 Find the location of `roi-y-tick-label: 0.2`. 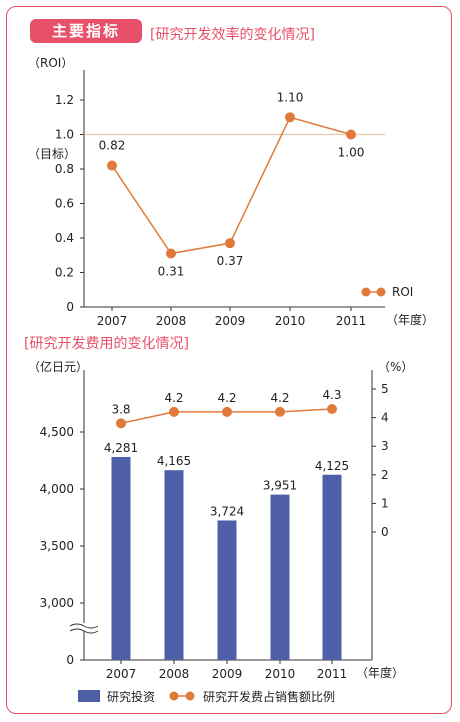

roi-y-tick-label: 0.2 is located at coordinates (64, 273).